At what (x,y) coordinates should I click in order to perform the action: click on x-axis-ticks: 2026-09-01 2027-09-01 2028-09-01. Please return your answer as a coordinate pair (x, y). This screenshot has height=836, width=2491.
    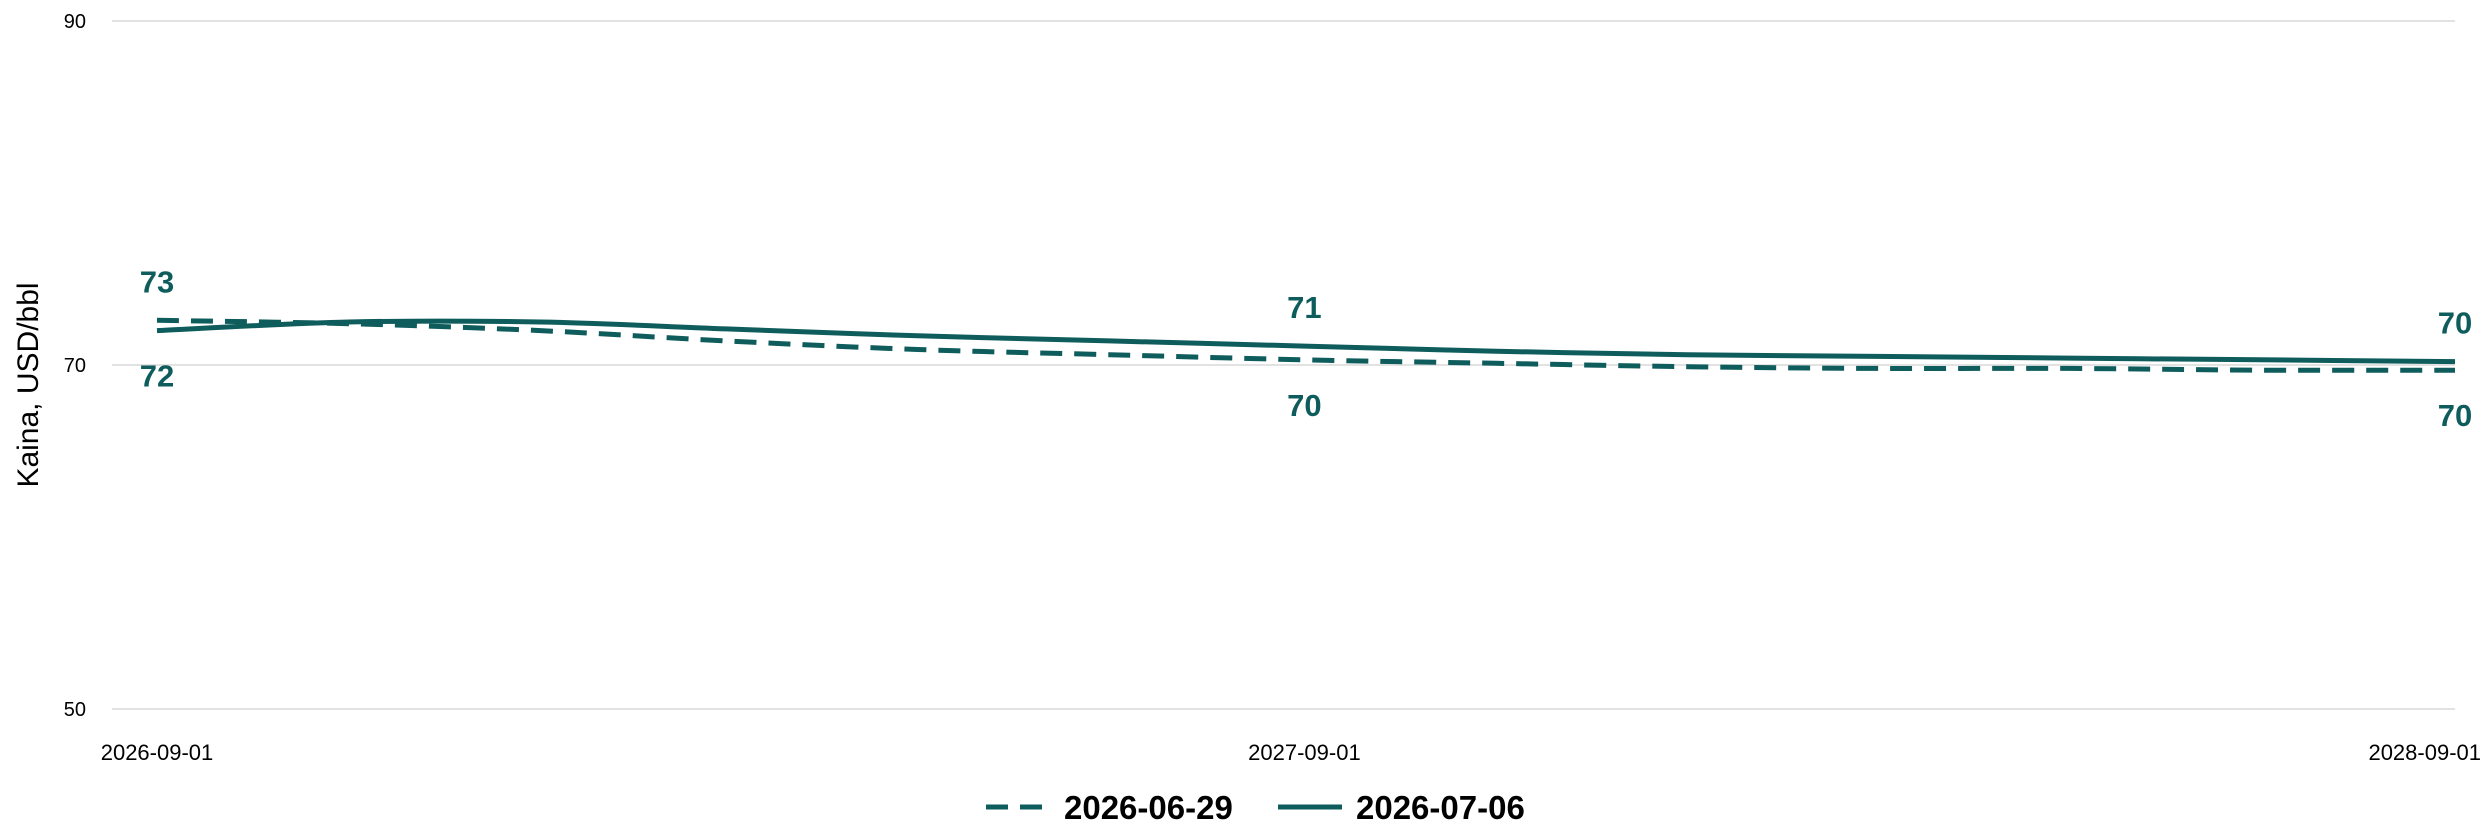
    Looking at the image, I should click on (1291, 752).